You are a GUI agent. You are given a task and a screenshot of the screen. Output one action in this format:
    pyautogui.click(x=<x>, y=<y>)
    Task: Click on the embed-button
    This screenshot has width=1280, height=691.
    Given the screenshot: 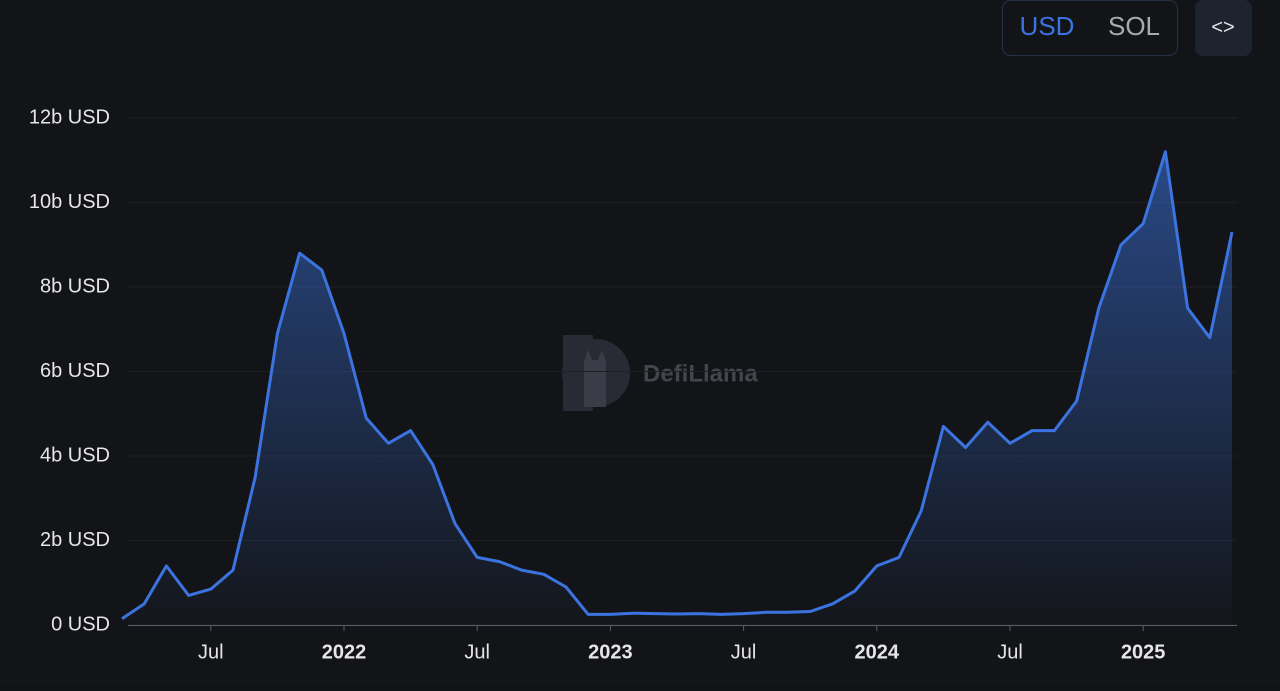 What is the action you would take?
    pyautogui.click(x=1223, y=28)
    